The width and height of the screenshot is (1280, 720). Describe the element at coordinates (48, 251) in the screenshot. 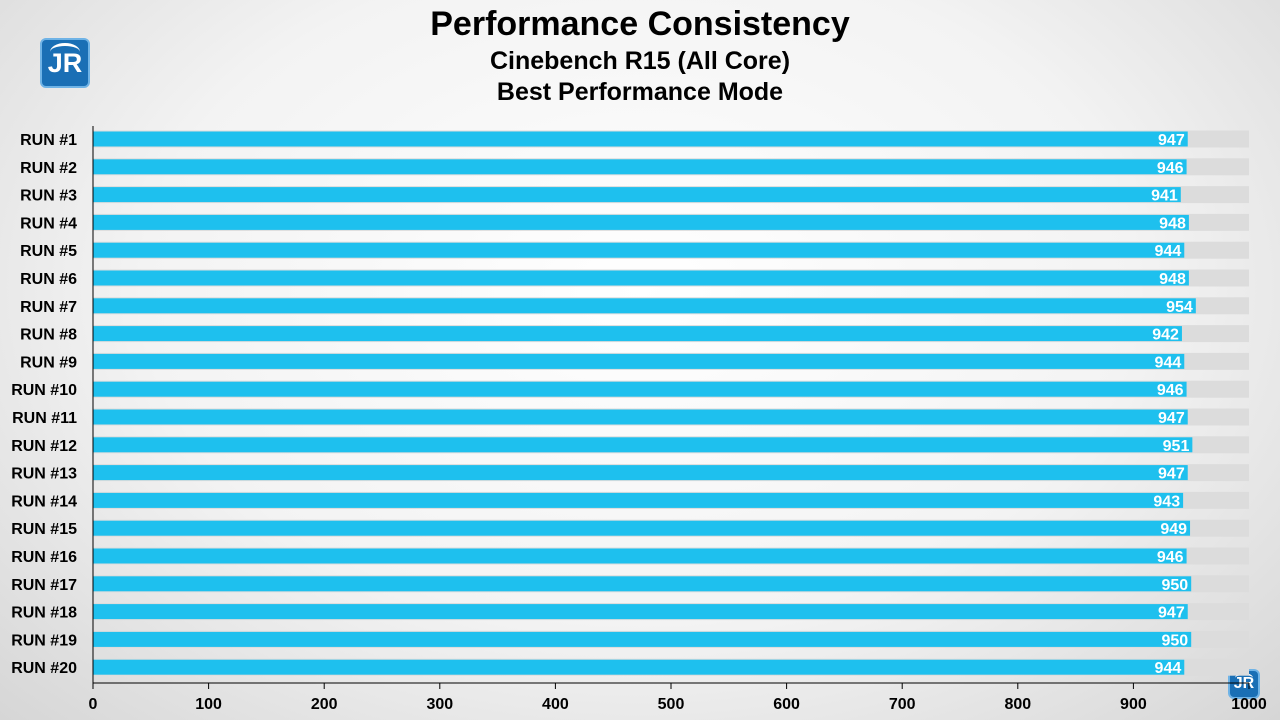

I see `category-label: RUN #5` at that location.